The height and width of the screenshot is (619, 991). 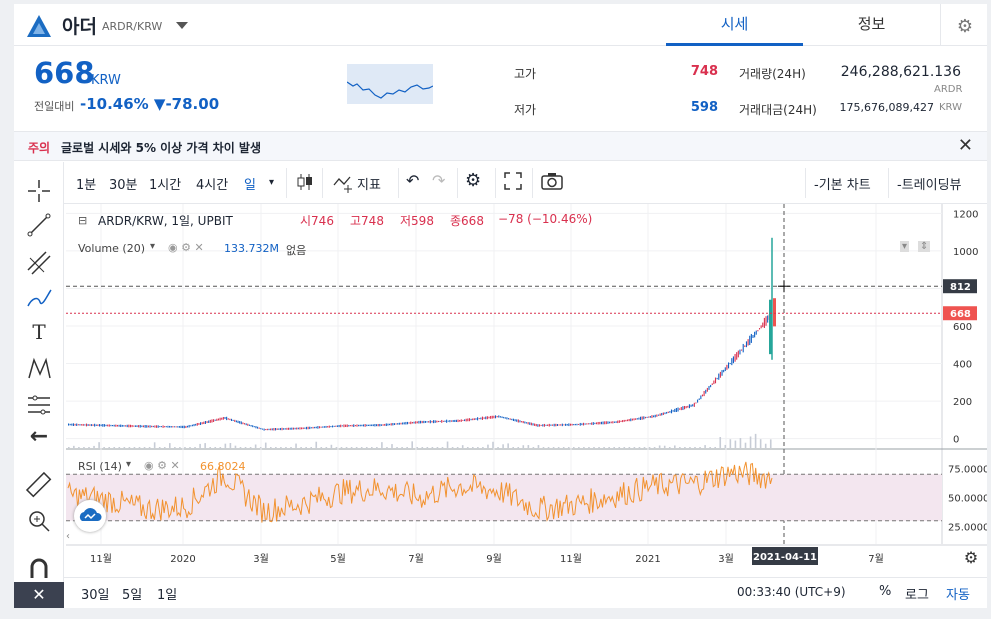 What do you see at coordinates (39, 521) in the screenshot?
I see `zoom-icon` at bounding box center [39, 521].